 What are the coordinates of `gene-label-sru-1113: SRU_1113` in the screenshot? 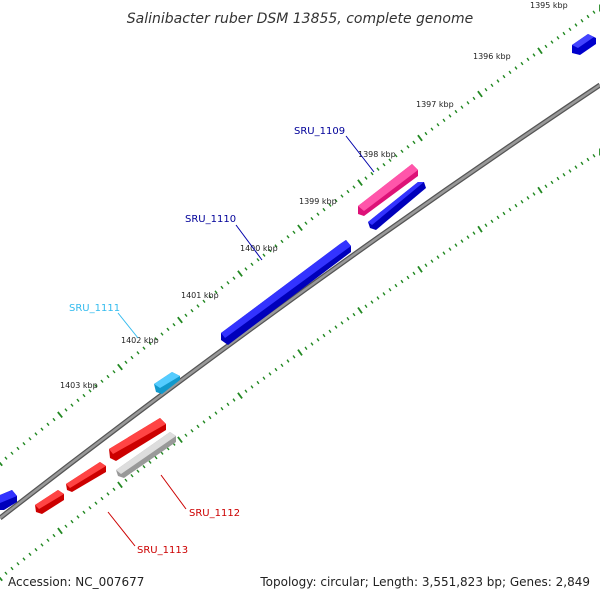 It's located at (162, 550).